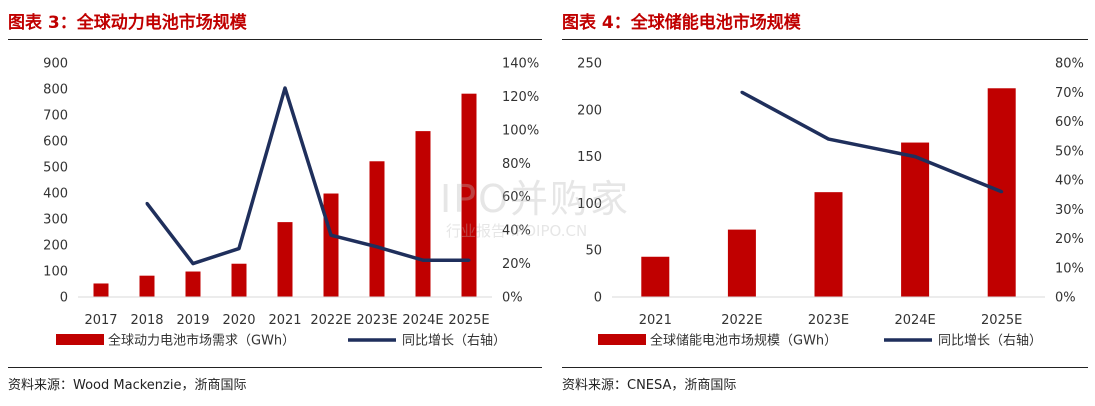 The height and width of the screenshot is (406, 1095). I want to click on left-title-rule, so click(275, 39).